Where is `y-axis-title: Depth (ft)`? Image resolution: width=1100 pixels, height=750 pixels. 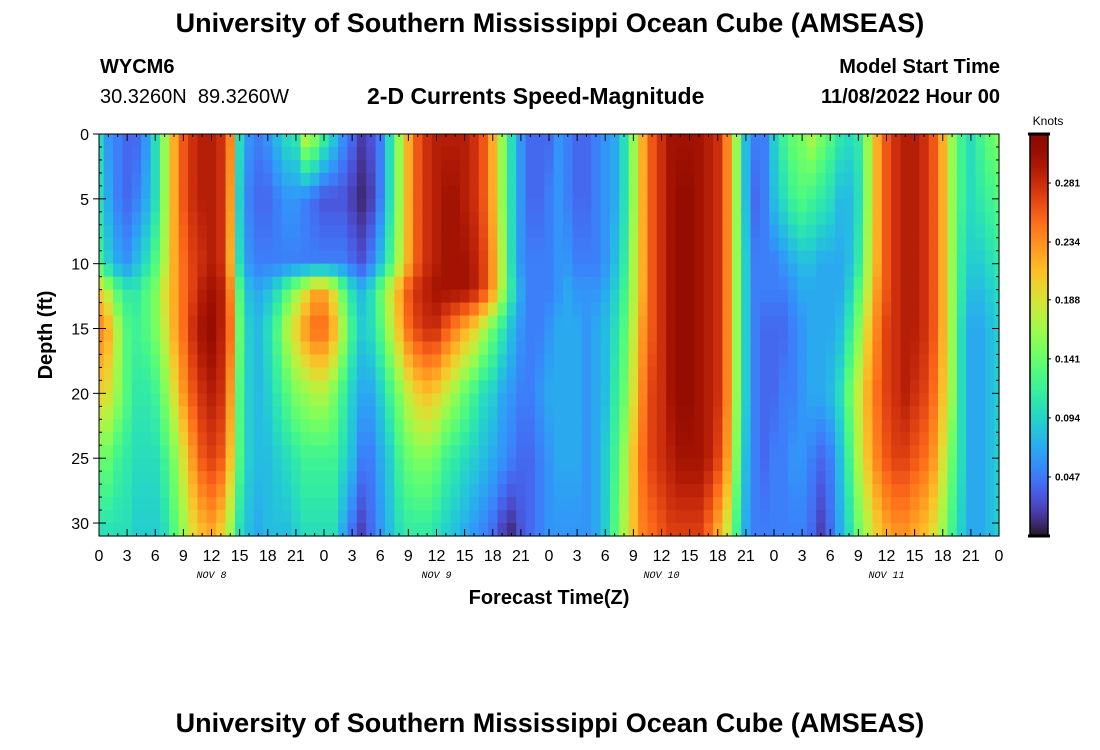 y-axis-title: Depth (ft) is located at coordinates (46, 335).